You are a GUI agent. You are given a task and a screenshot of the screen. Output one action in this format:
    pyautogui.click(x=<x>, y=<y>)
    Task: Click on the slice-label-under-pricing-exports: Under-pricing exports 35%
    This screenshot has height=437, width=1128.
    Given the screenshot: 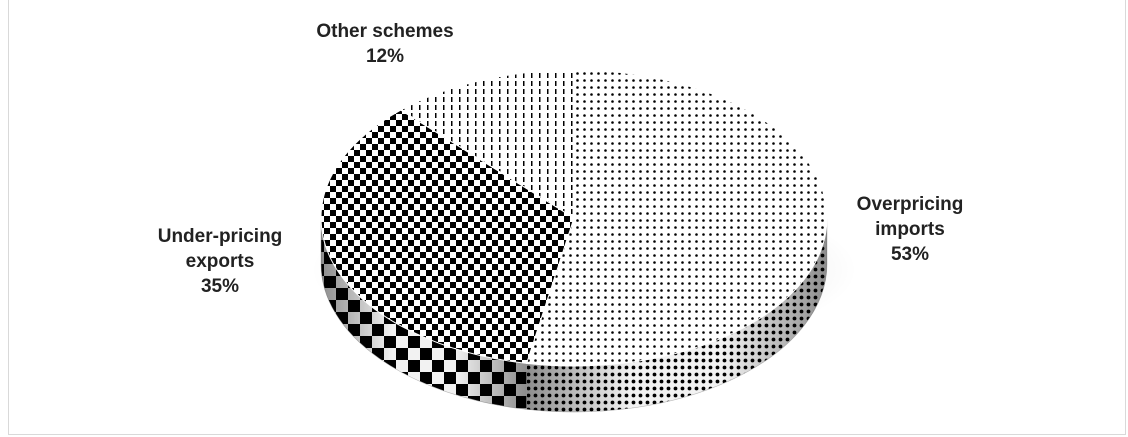 What is the action you would take?
    pyautogui.click(x=220, y=261)
    